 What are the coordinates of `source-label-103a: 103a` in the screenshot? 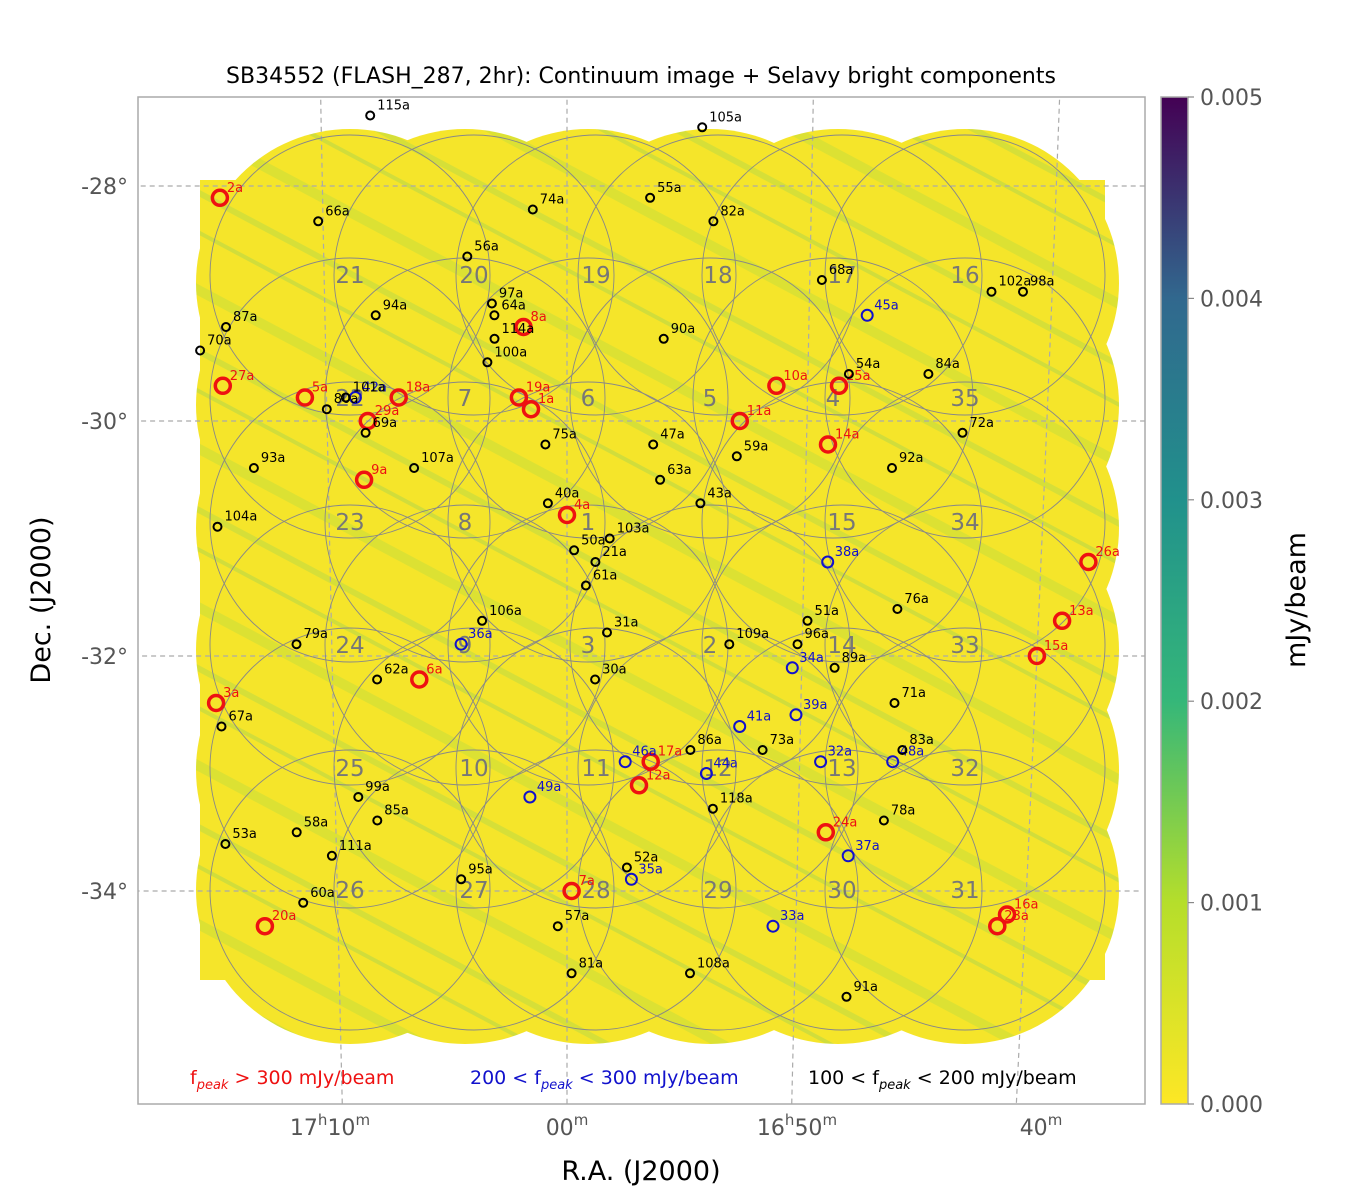 It's located at (633, 529).